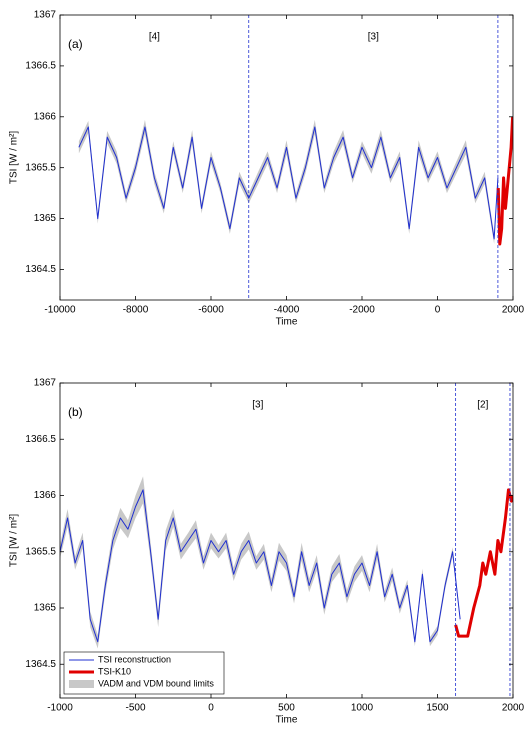  What do you see at coordinates (136, 310) in the screenshot?
I see `x-tick-label: -8000` at bounding box center [136, 310].